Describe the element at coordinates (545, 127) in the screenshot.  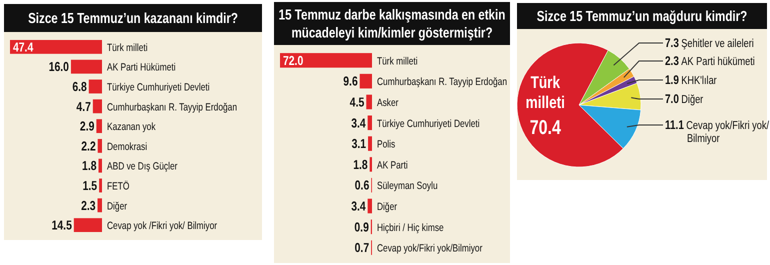
I see `data-label: 70.4` at that location.